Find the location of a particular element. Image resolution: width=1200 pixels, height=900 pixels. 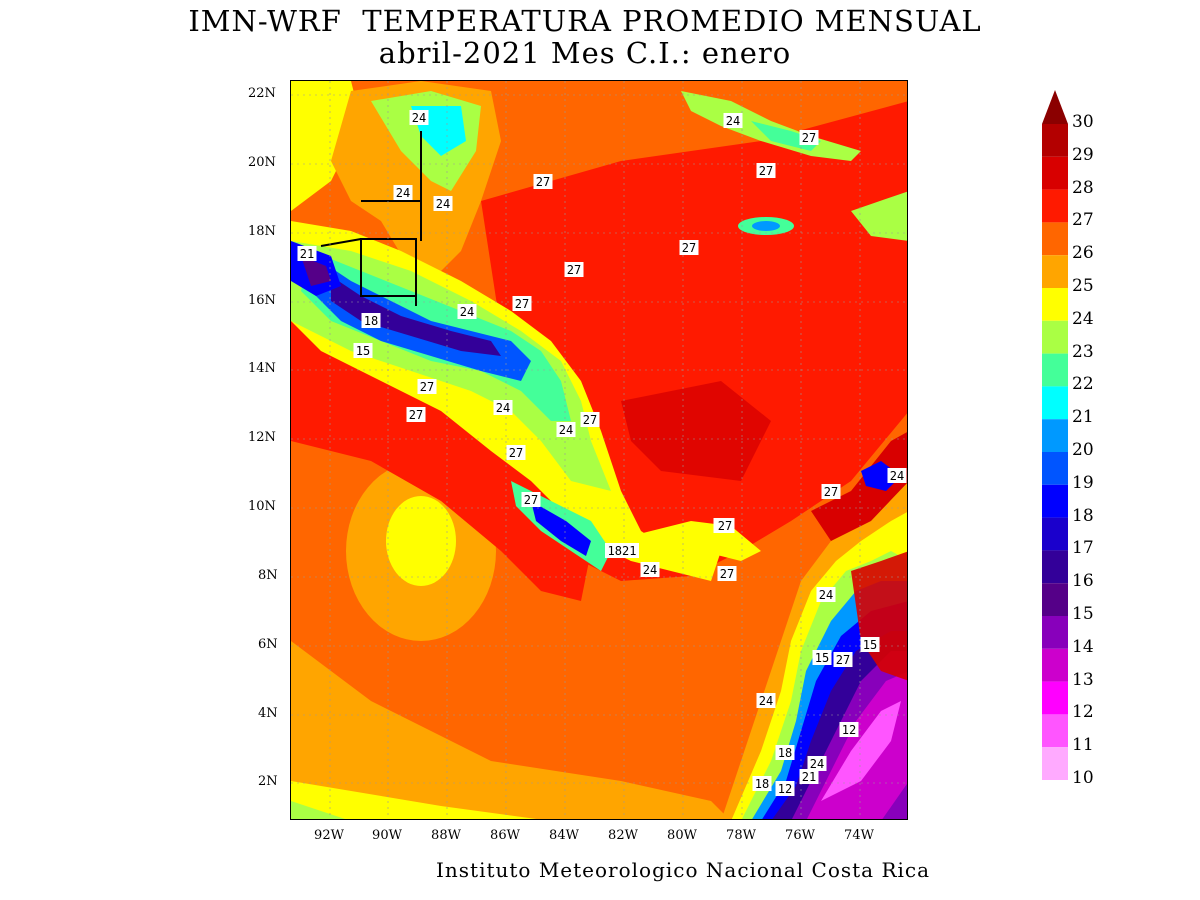

lat-label: 18N is located at coordinates (262, 231).